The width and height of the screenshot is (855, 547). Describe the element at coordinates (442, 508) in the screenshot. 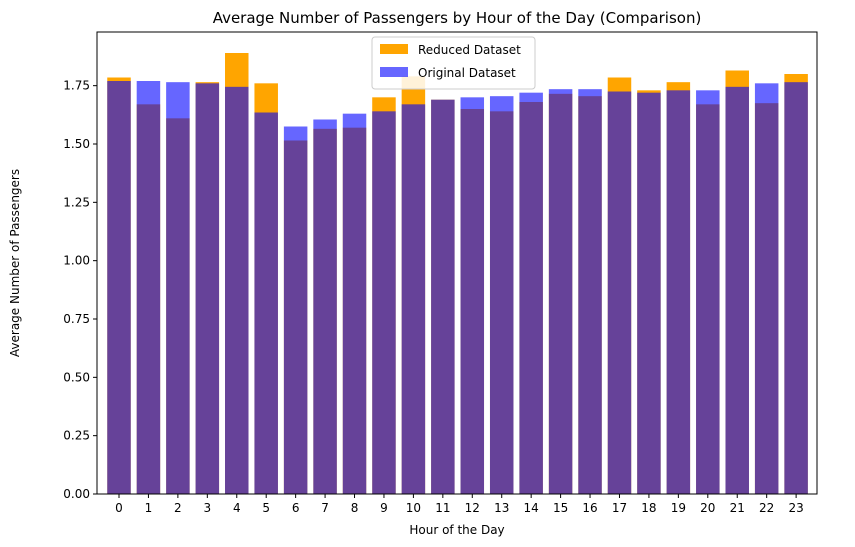

I see `x-tick-label: 11` at that location.